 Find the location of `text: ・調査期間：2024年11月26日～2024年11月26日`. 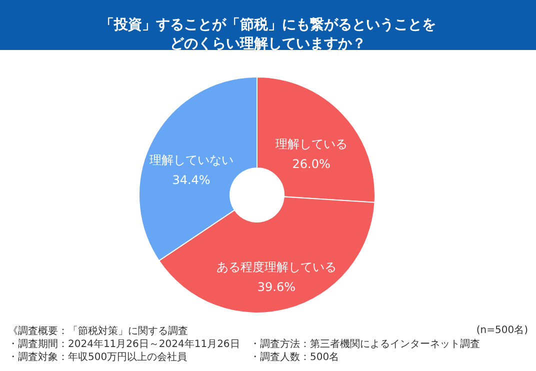

text: ・調査期間：2024年11月26日～2024年11月26日 is located at coordinates (124, 344).